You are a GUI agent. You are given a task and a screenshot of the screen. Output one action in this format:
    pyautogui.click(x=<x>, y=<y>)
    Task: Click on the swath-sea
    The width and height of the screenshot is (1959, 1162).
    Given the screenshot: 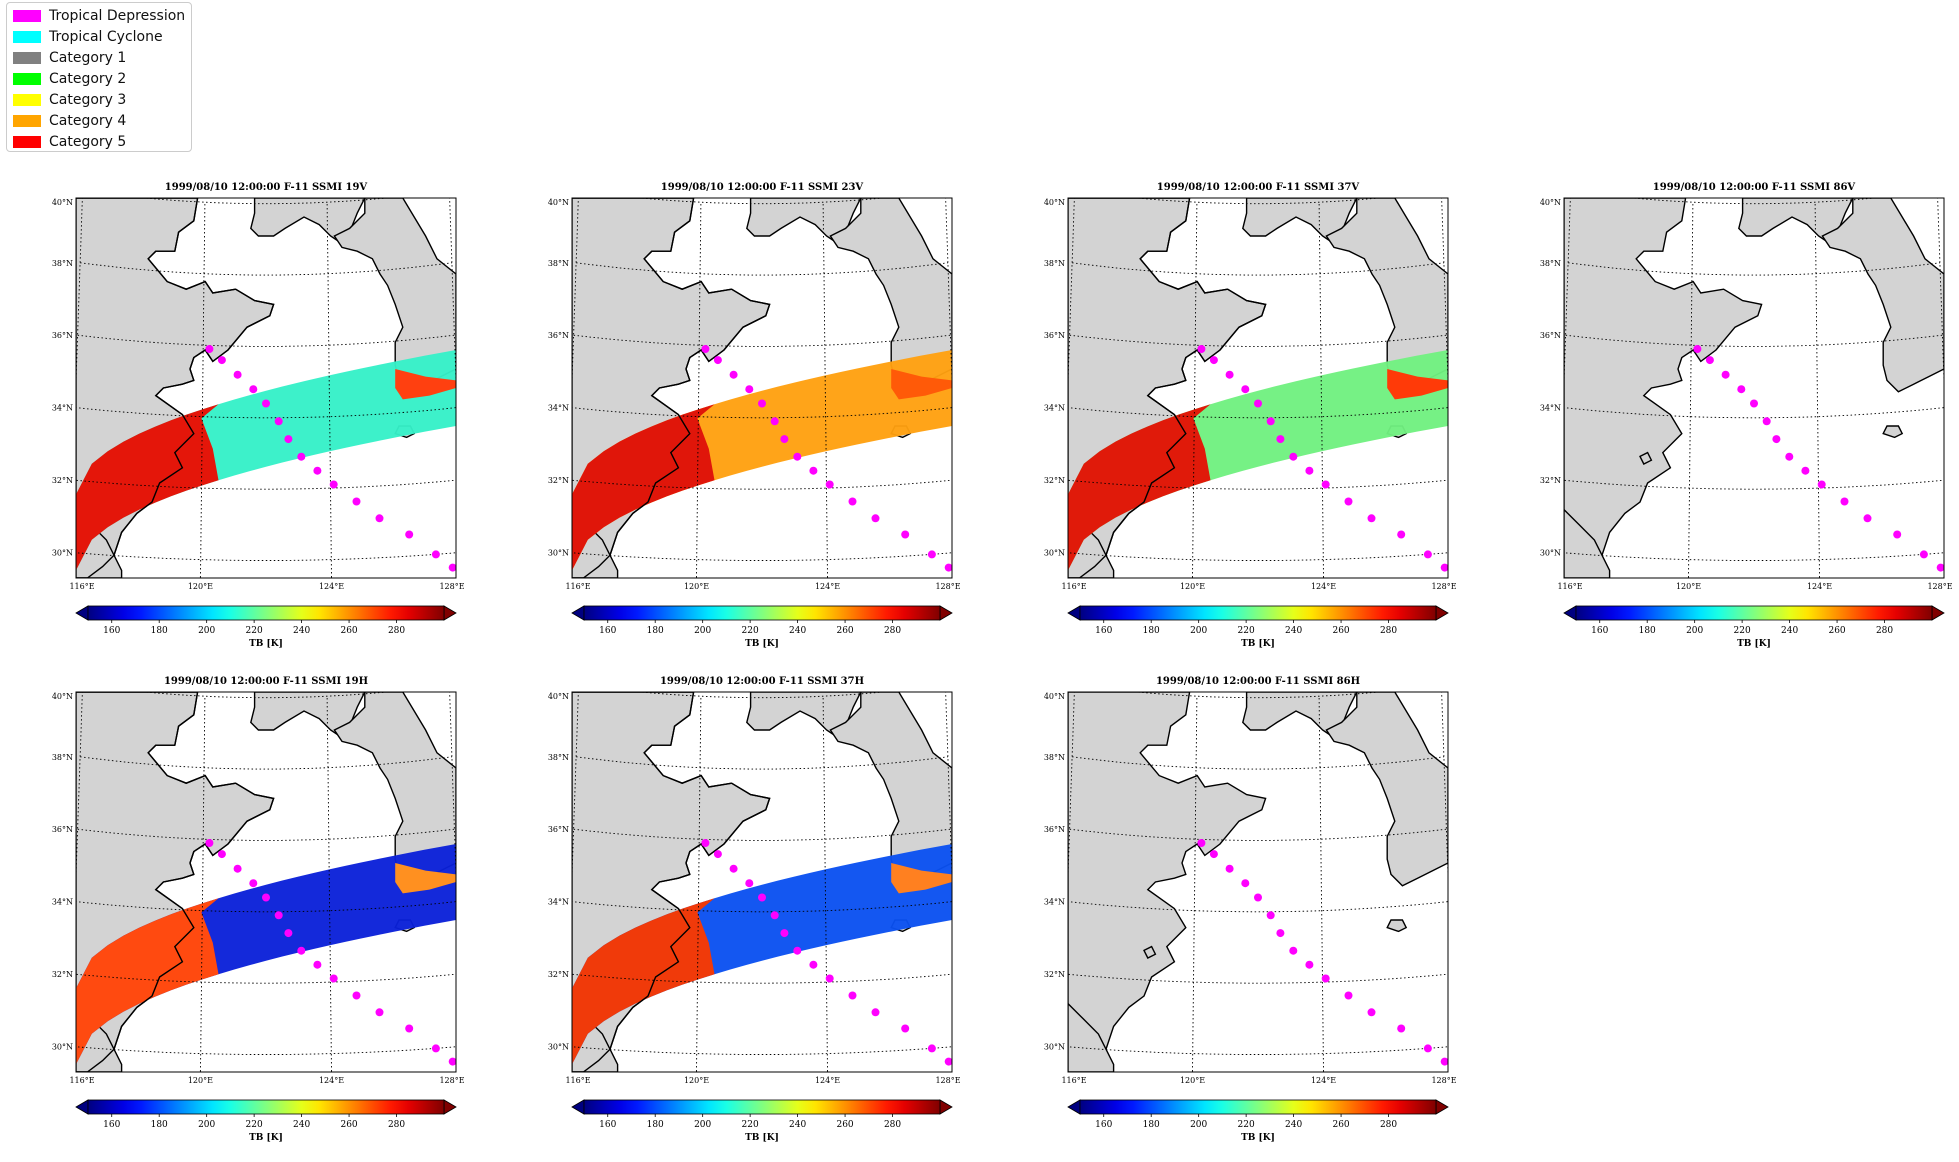 What is the action you would take?
    pyautogui.click(x=762, y=460)
    